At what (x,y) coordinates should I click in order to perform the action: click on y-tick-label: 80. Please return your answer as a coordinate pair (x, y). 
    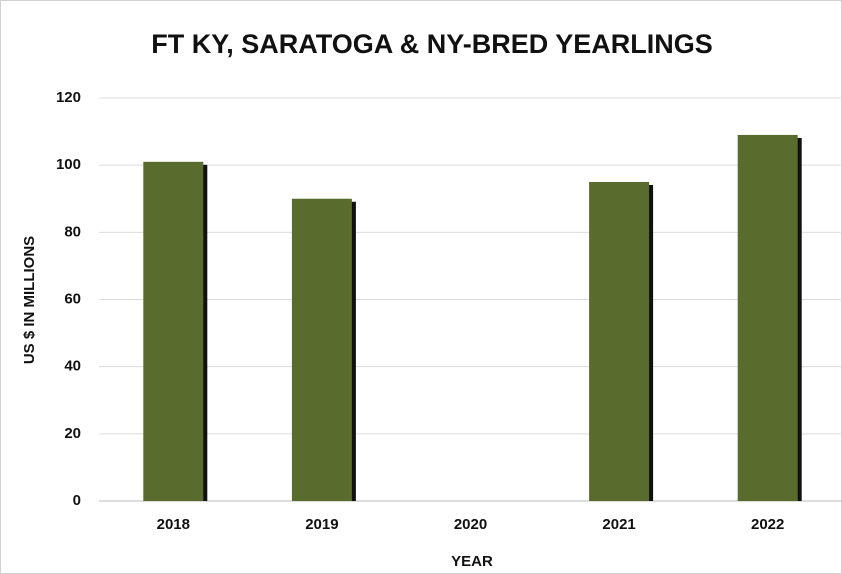
    Looking at the image, I should click on (72, 231).